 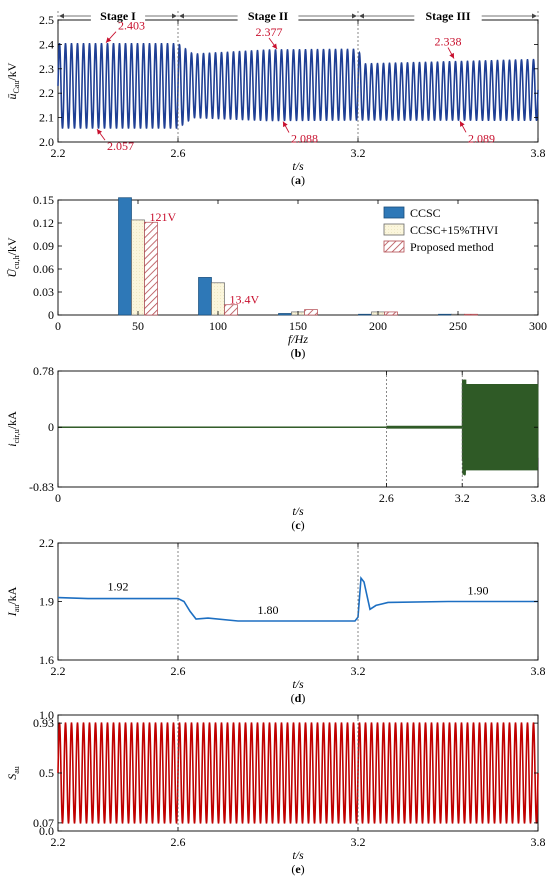 I want to click on x-axis-label: t/s, so click(x=298, y=684).